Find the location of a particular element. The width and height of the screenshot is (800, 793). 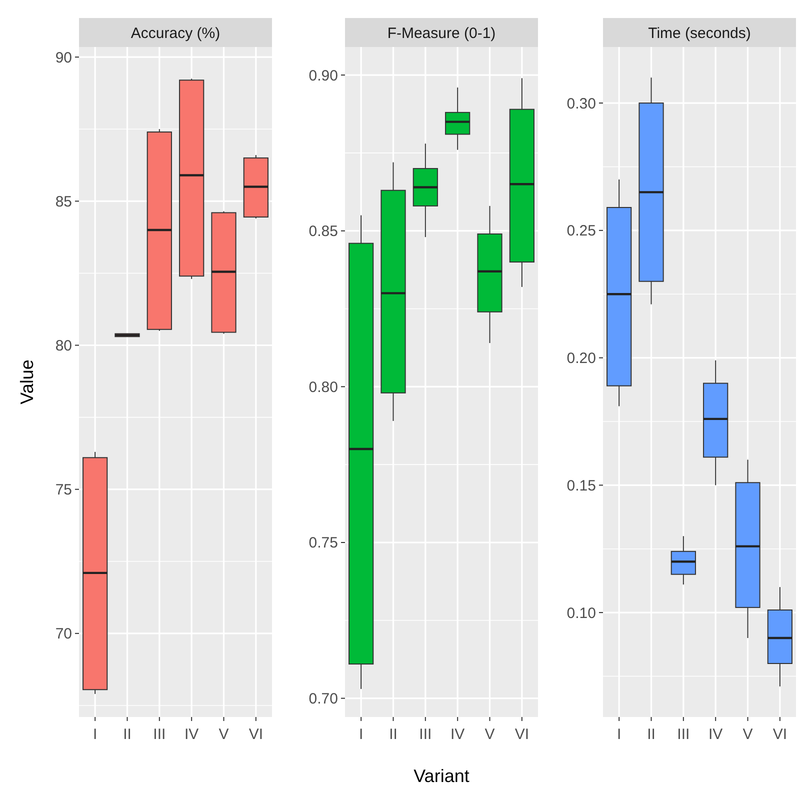

y-tick-label: 80 is located at coordinates (63, 346).